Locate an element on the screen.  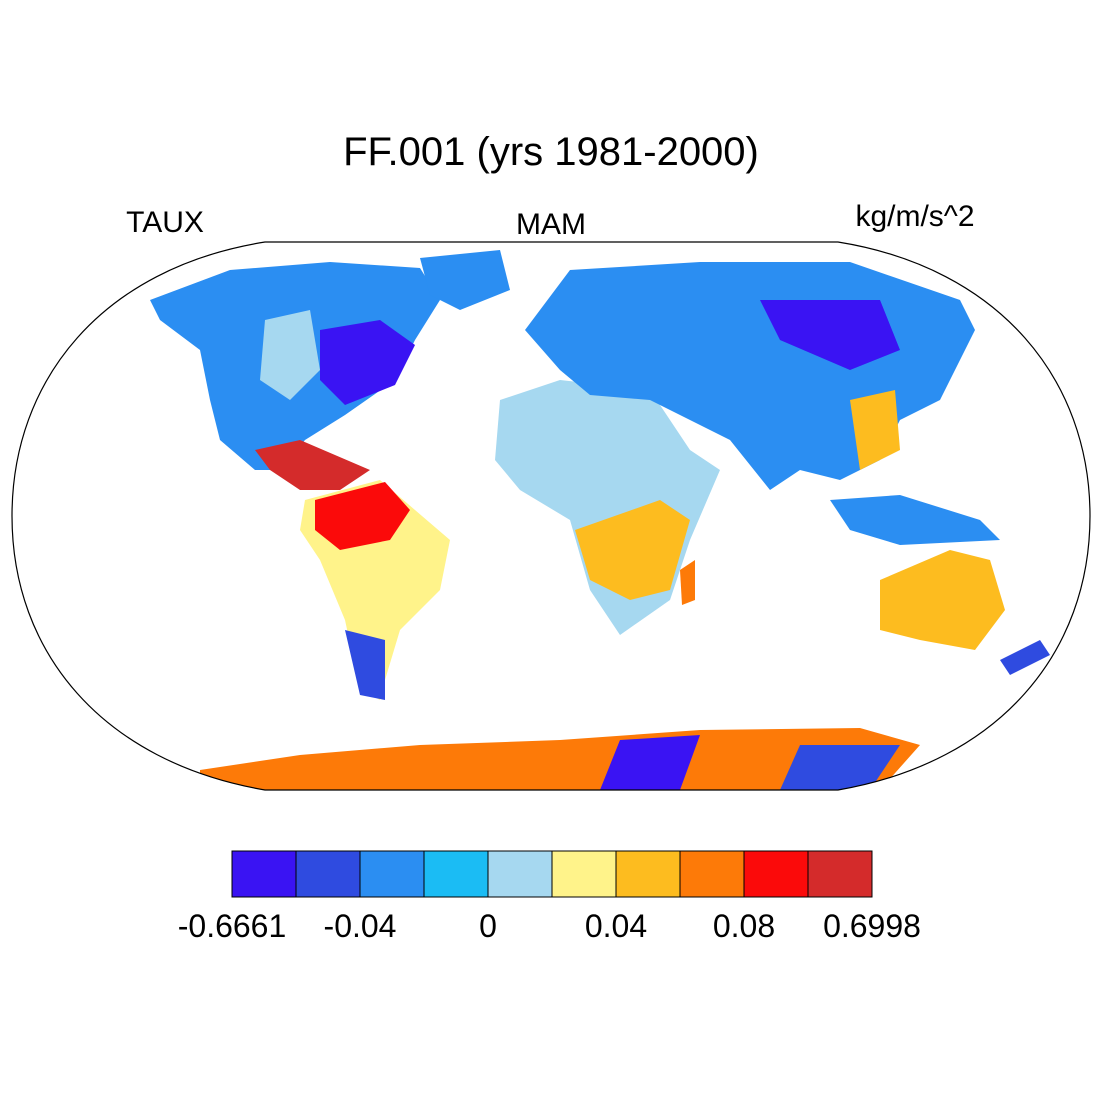
madagascar is located at coordinates (687, 582).